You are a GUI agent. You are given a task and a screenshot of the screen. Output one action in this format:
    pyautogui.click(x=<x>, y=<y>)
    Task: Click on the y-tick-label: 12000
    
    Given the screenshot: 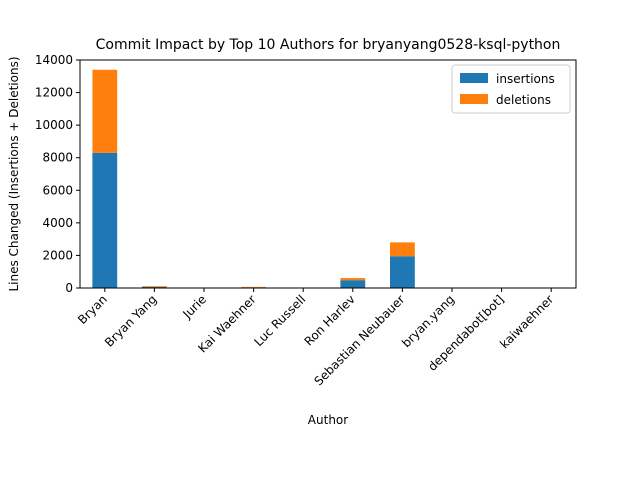 What is the action you would take?
    pyautogui.click(x=54, y=93)
    